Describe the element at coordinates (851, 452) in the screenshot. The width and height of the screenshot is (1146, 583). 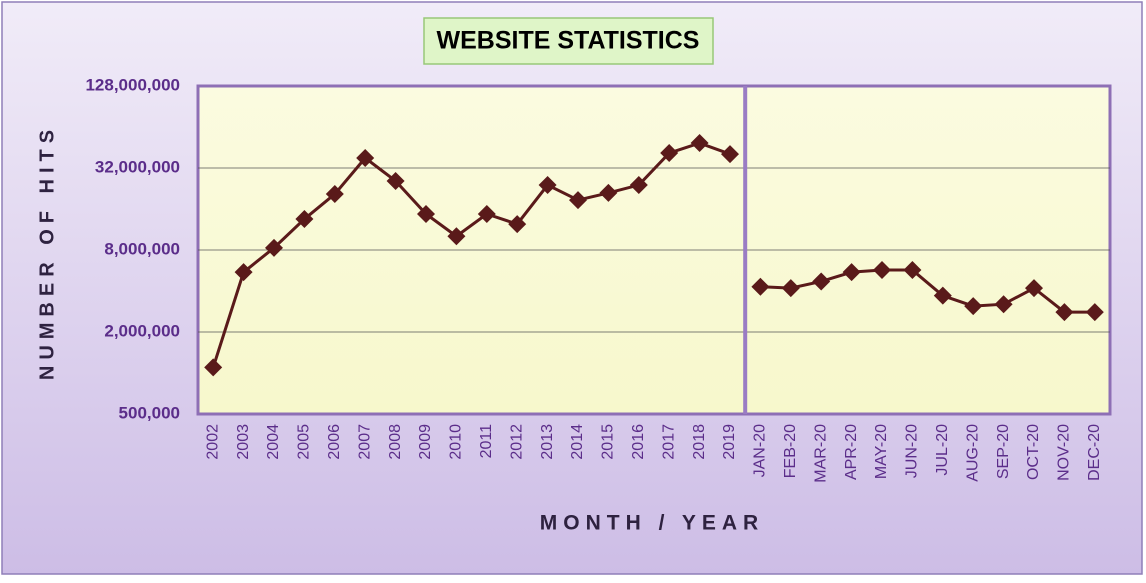
I see `x-tick-label: APR-20` at that location.